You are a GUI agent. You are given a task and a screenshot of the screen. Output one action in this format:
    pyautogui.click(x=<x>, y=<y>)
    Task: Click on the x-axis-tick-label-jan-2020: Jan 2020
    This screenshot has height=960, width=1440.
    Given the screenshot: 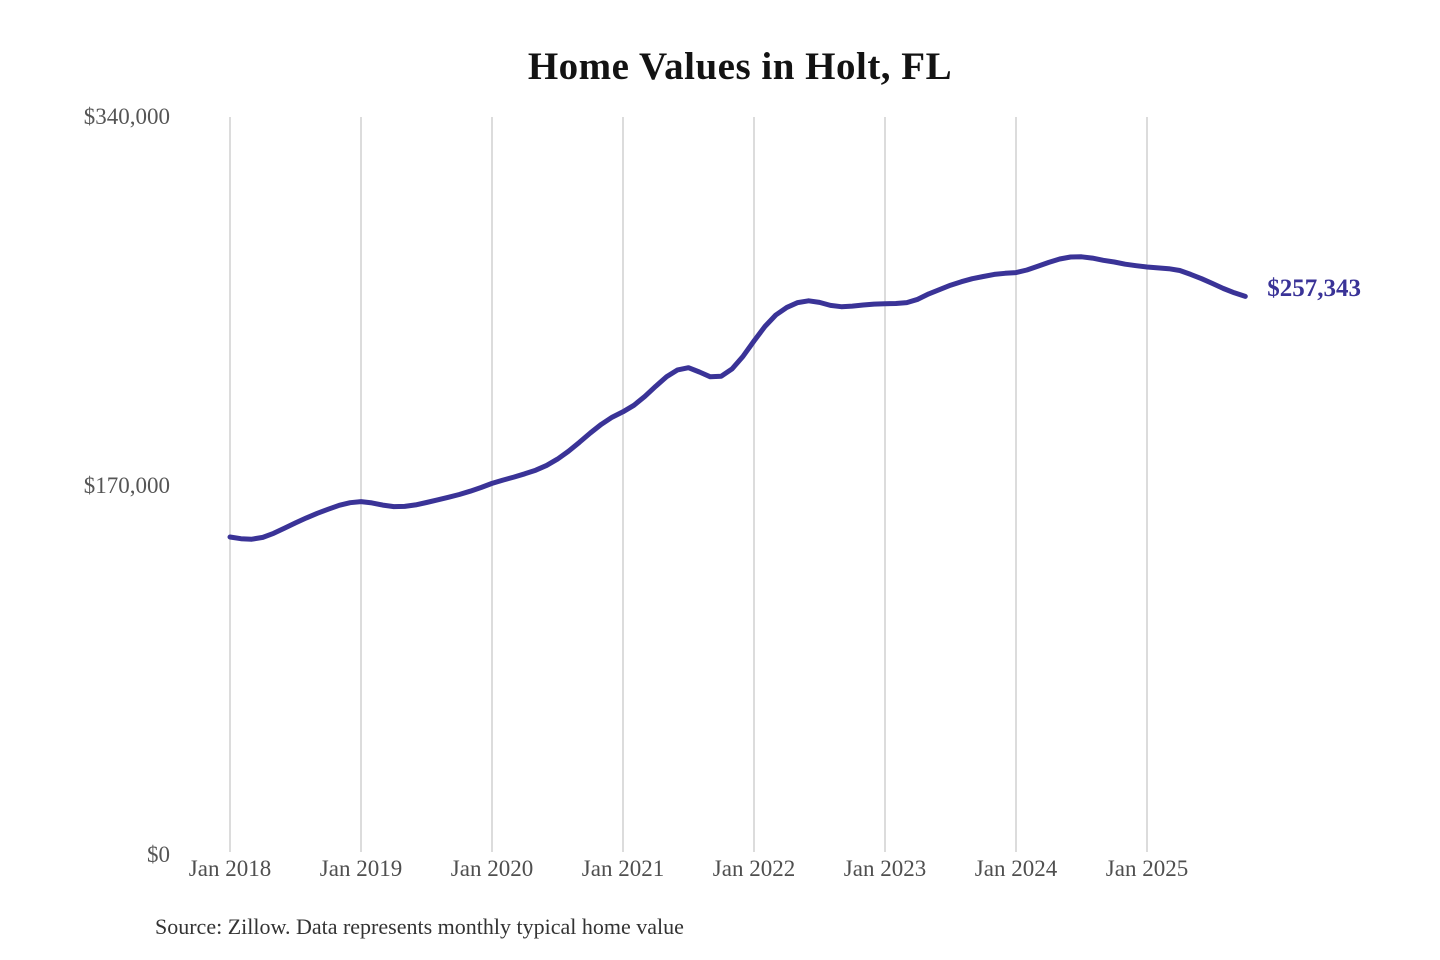 What is the action you would take?
    pyautogui.click(x=492, y=868)
    